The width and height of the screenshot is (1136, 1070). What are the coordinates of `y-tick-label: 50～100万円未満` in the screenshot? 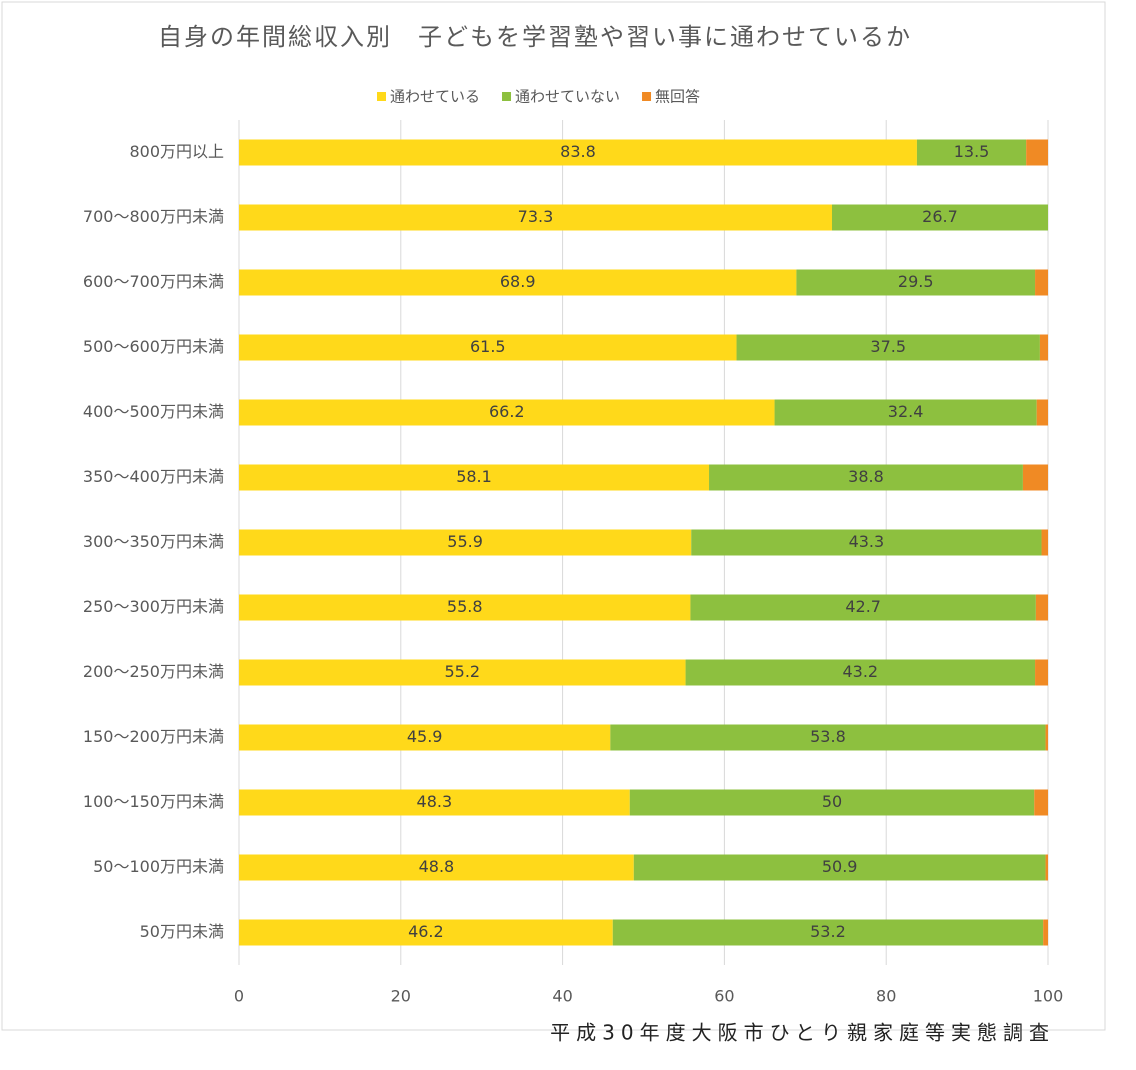 It's located at (158, 866).